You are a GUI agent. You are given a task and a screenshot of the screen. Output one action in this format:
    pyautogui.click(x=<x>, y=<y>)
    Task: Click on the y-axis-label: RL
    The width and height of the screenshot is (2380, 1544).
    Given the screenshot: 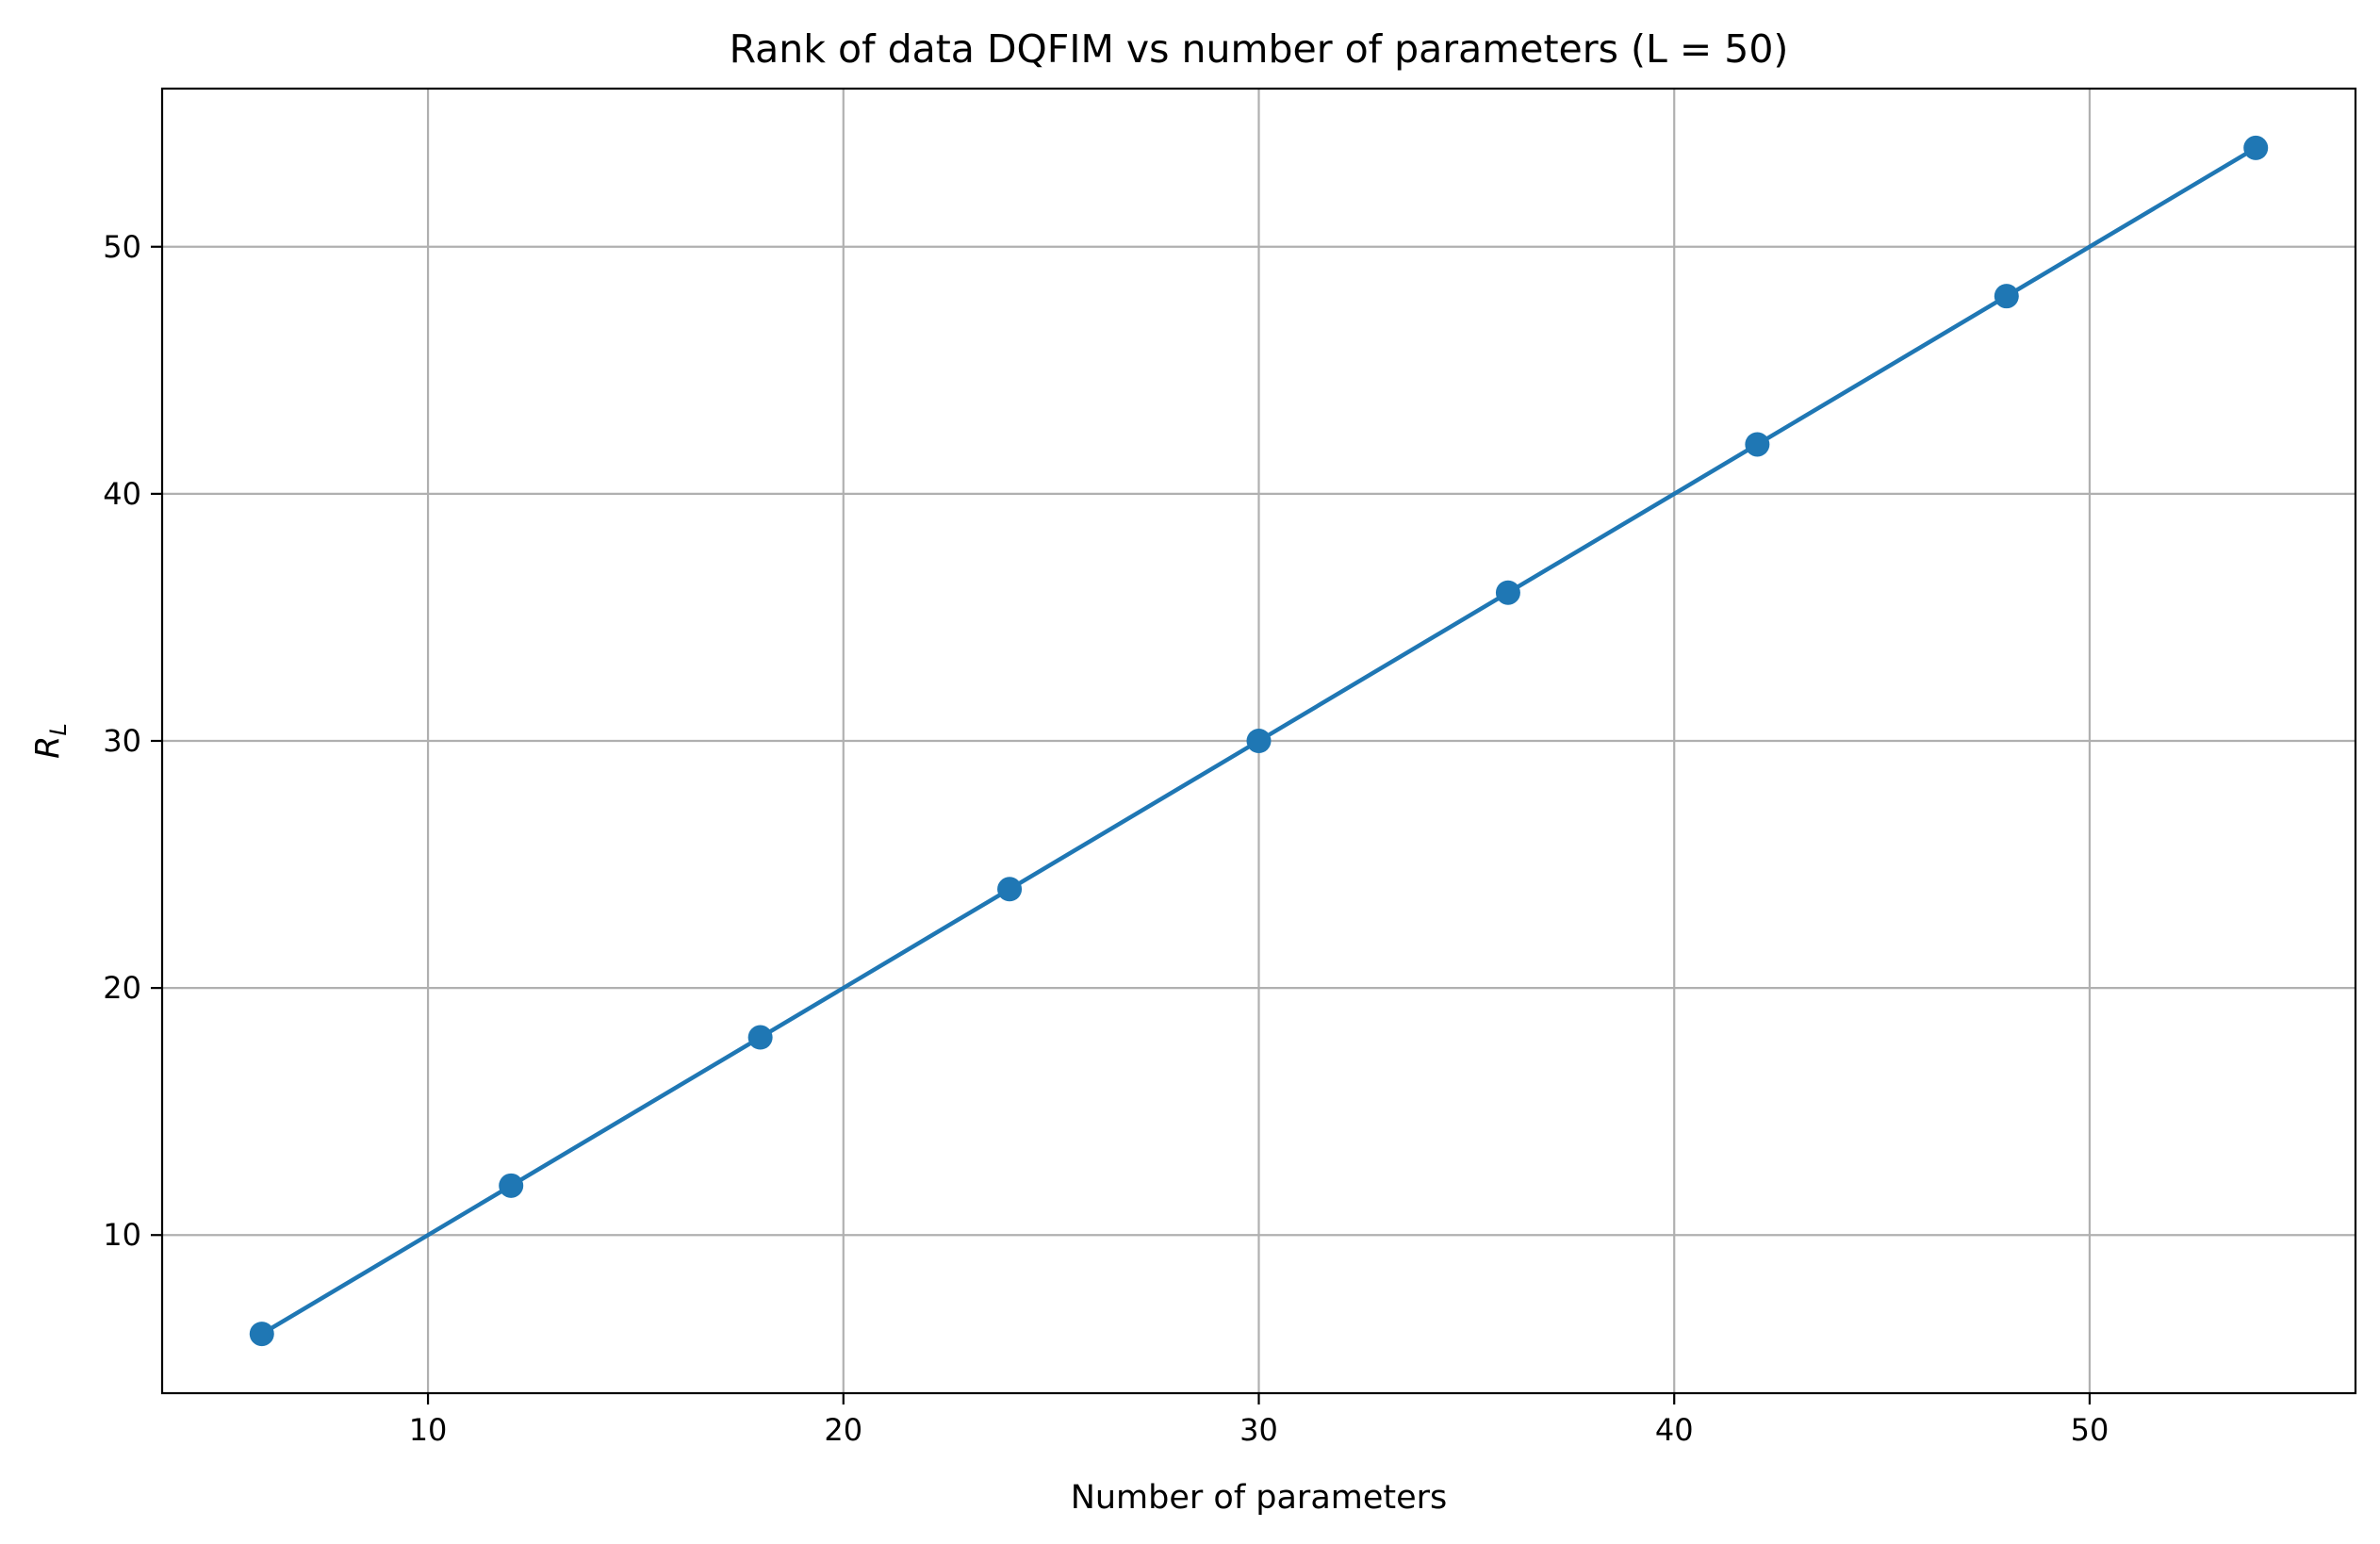 What is the action you would take?
    pyautogui.click(x=50, y=741)
    